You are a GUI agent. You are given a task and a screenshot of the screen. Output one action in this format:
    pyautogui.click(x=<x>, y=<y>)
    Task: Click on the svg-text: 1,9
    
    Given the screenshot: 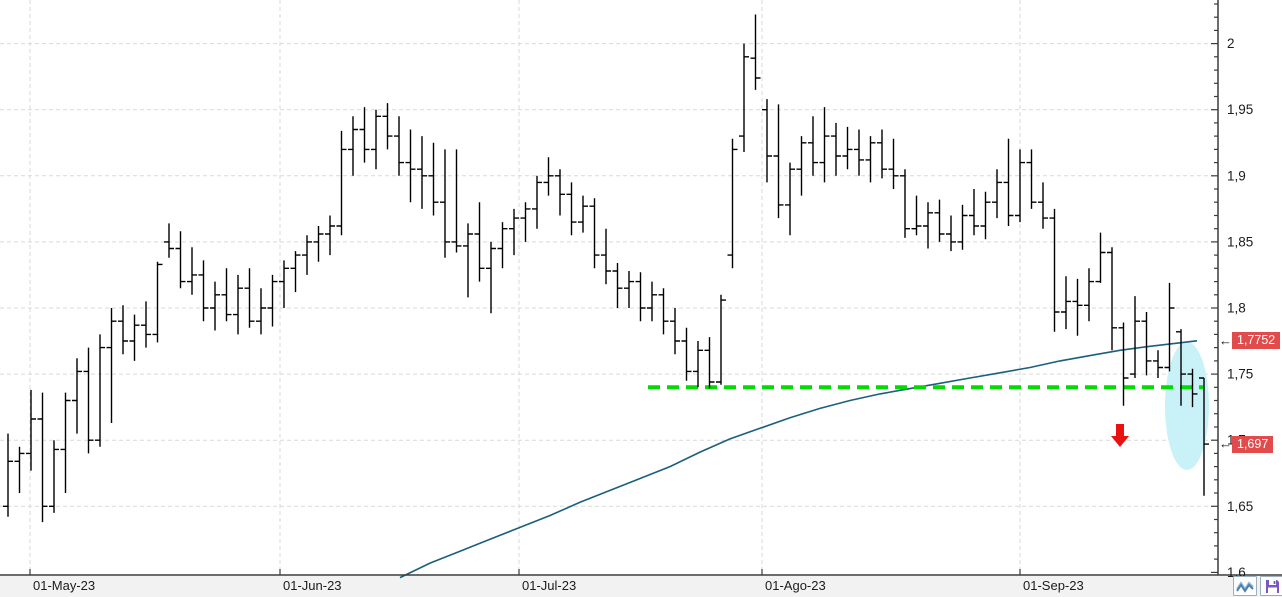 What is the action you would take?
    pyautogui.click(x=1236, y=175)
    